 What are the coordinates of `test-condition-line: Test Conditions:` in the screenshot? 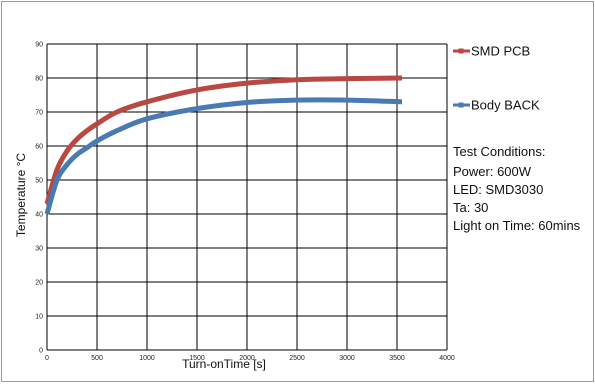 It's located at (499, 151).